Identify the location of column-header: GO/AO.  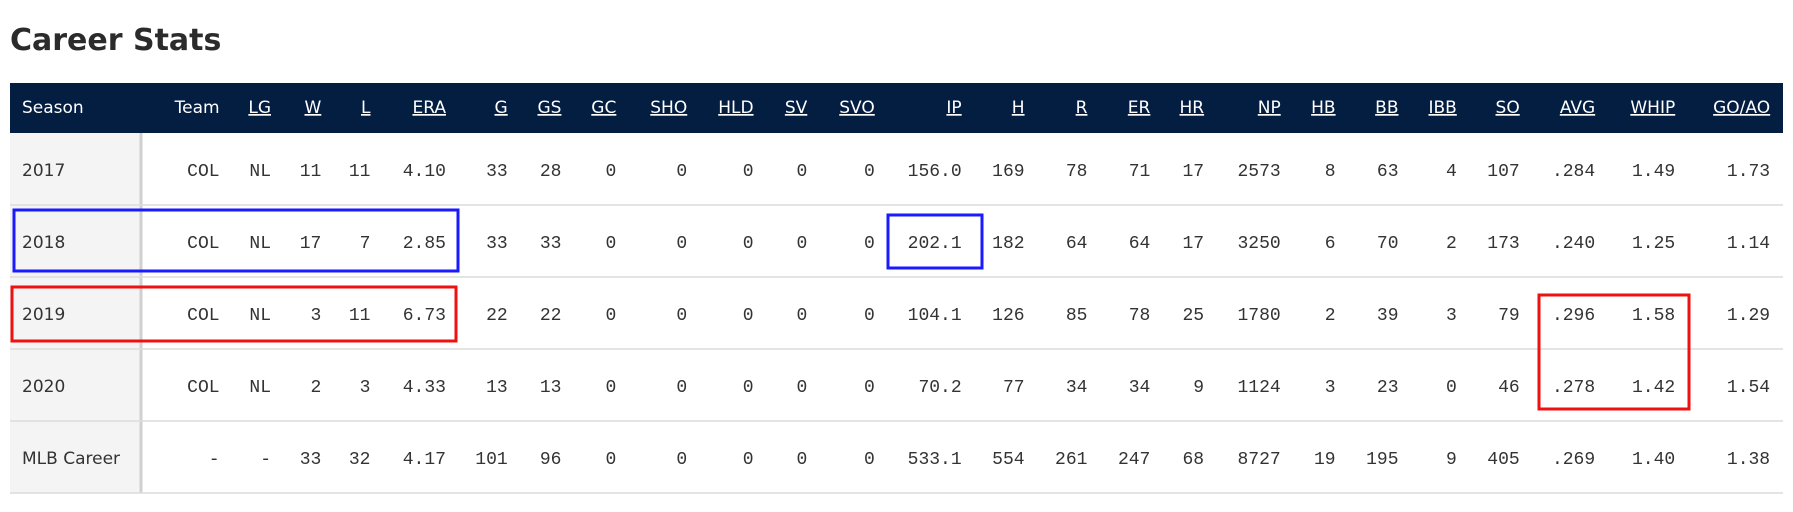
(1741, 108).